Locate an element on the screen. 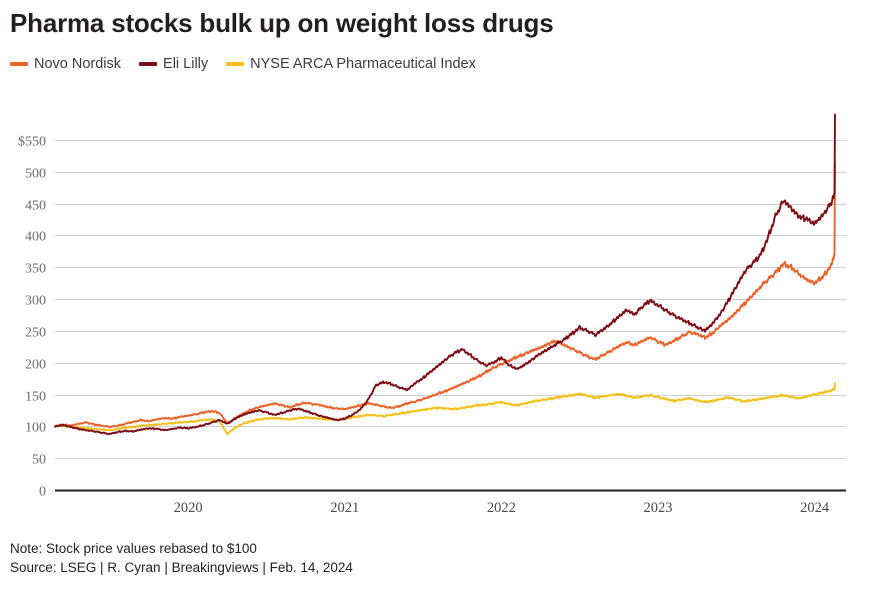 The width and height of the screenshot is (882, 591). y-axis-tick-label: 150 is located at coordinates (35, 397).